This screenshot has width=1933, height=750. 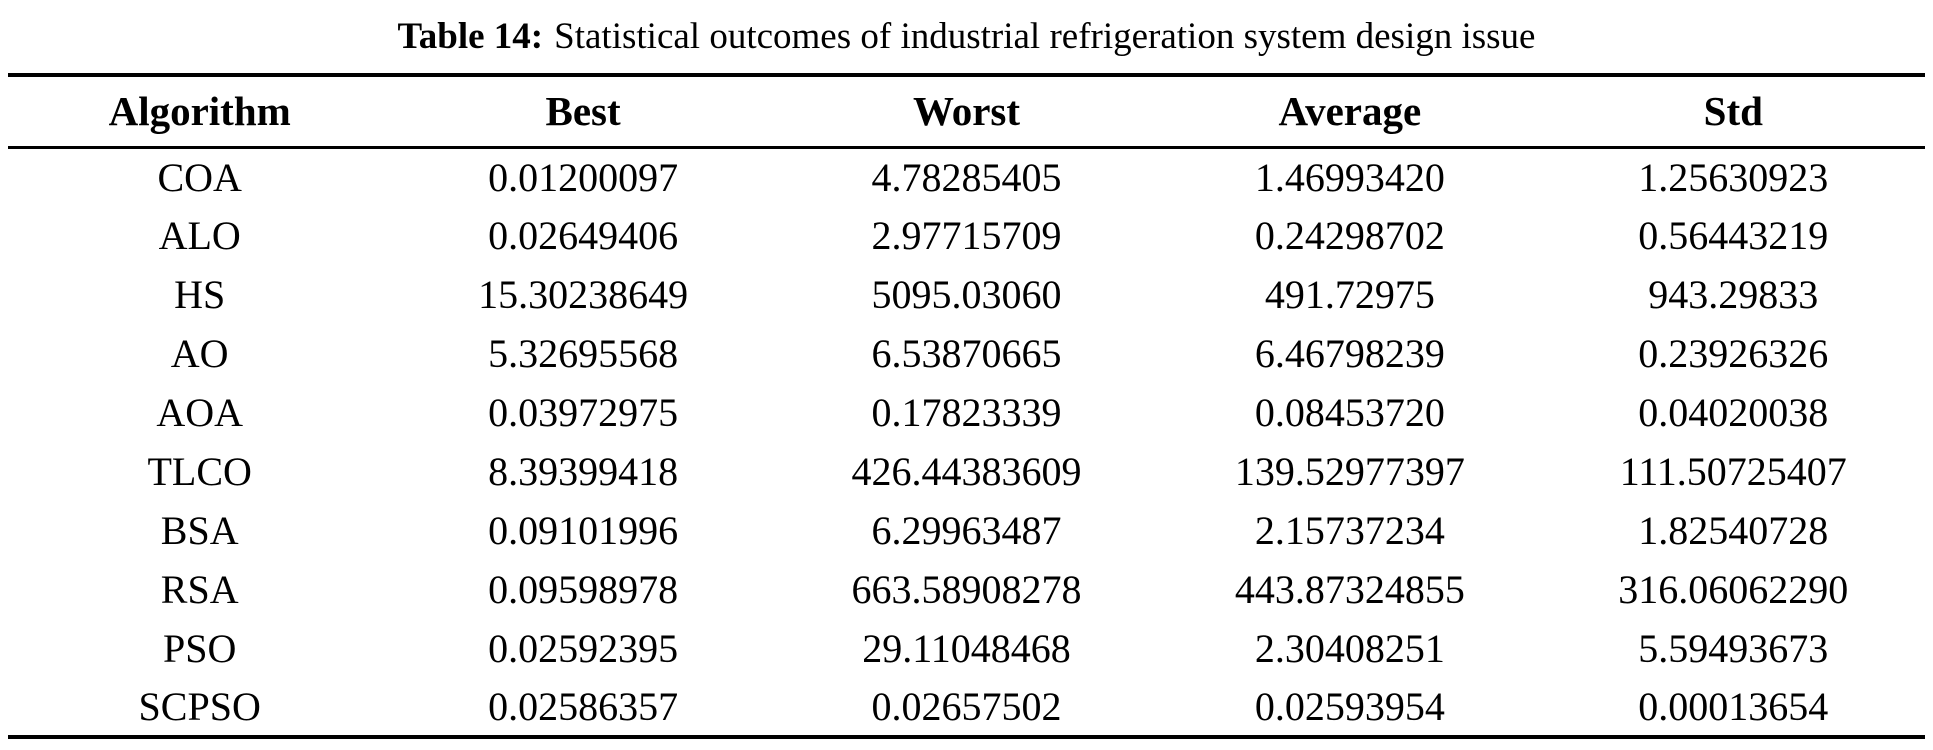 I want to click on cell-algorithm: RSA, so click(x=199, y=589).